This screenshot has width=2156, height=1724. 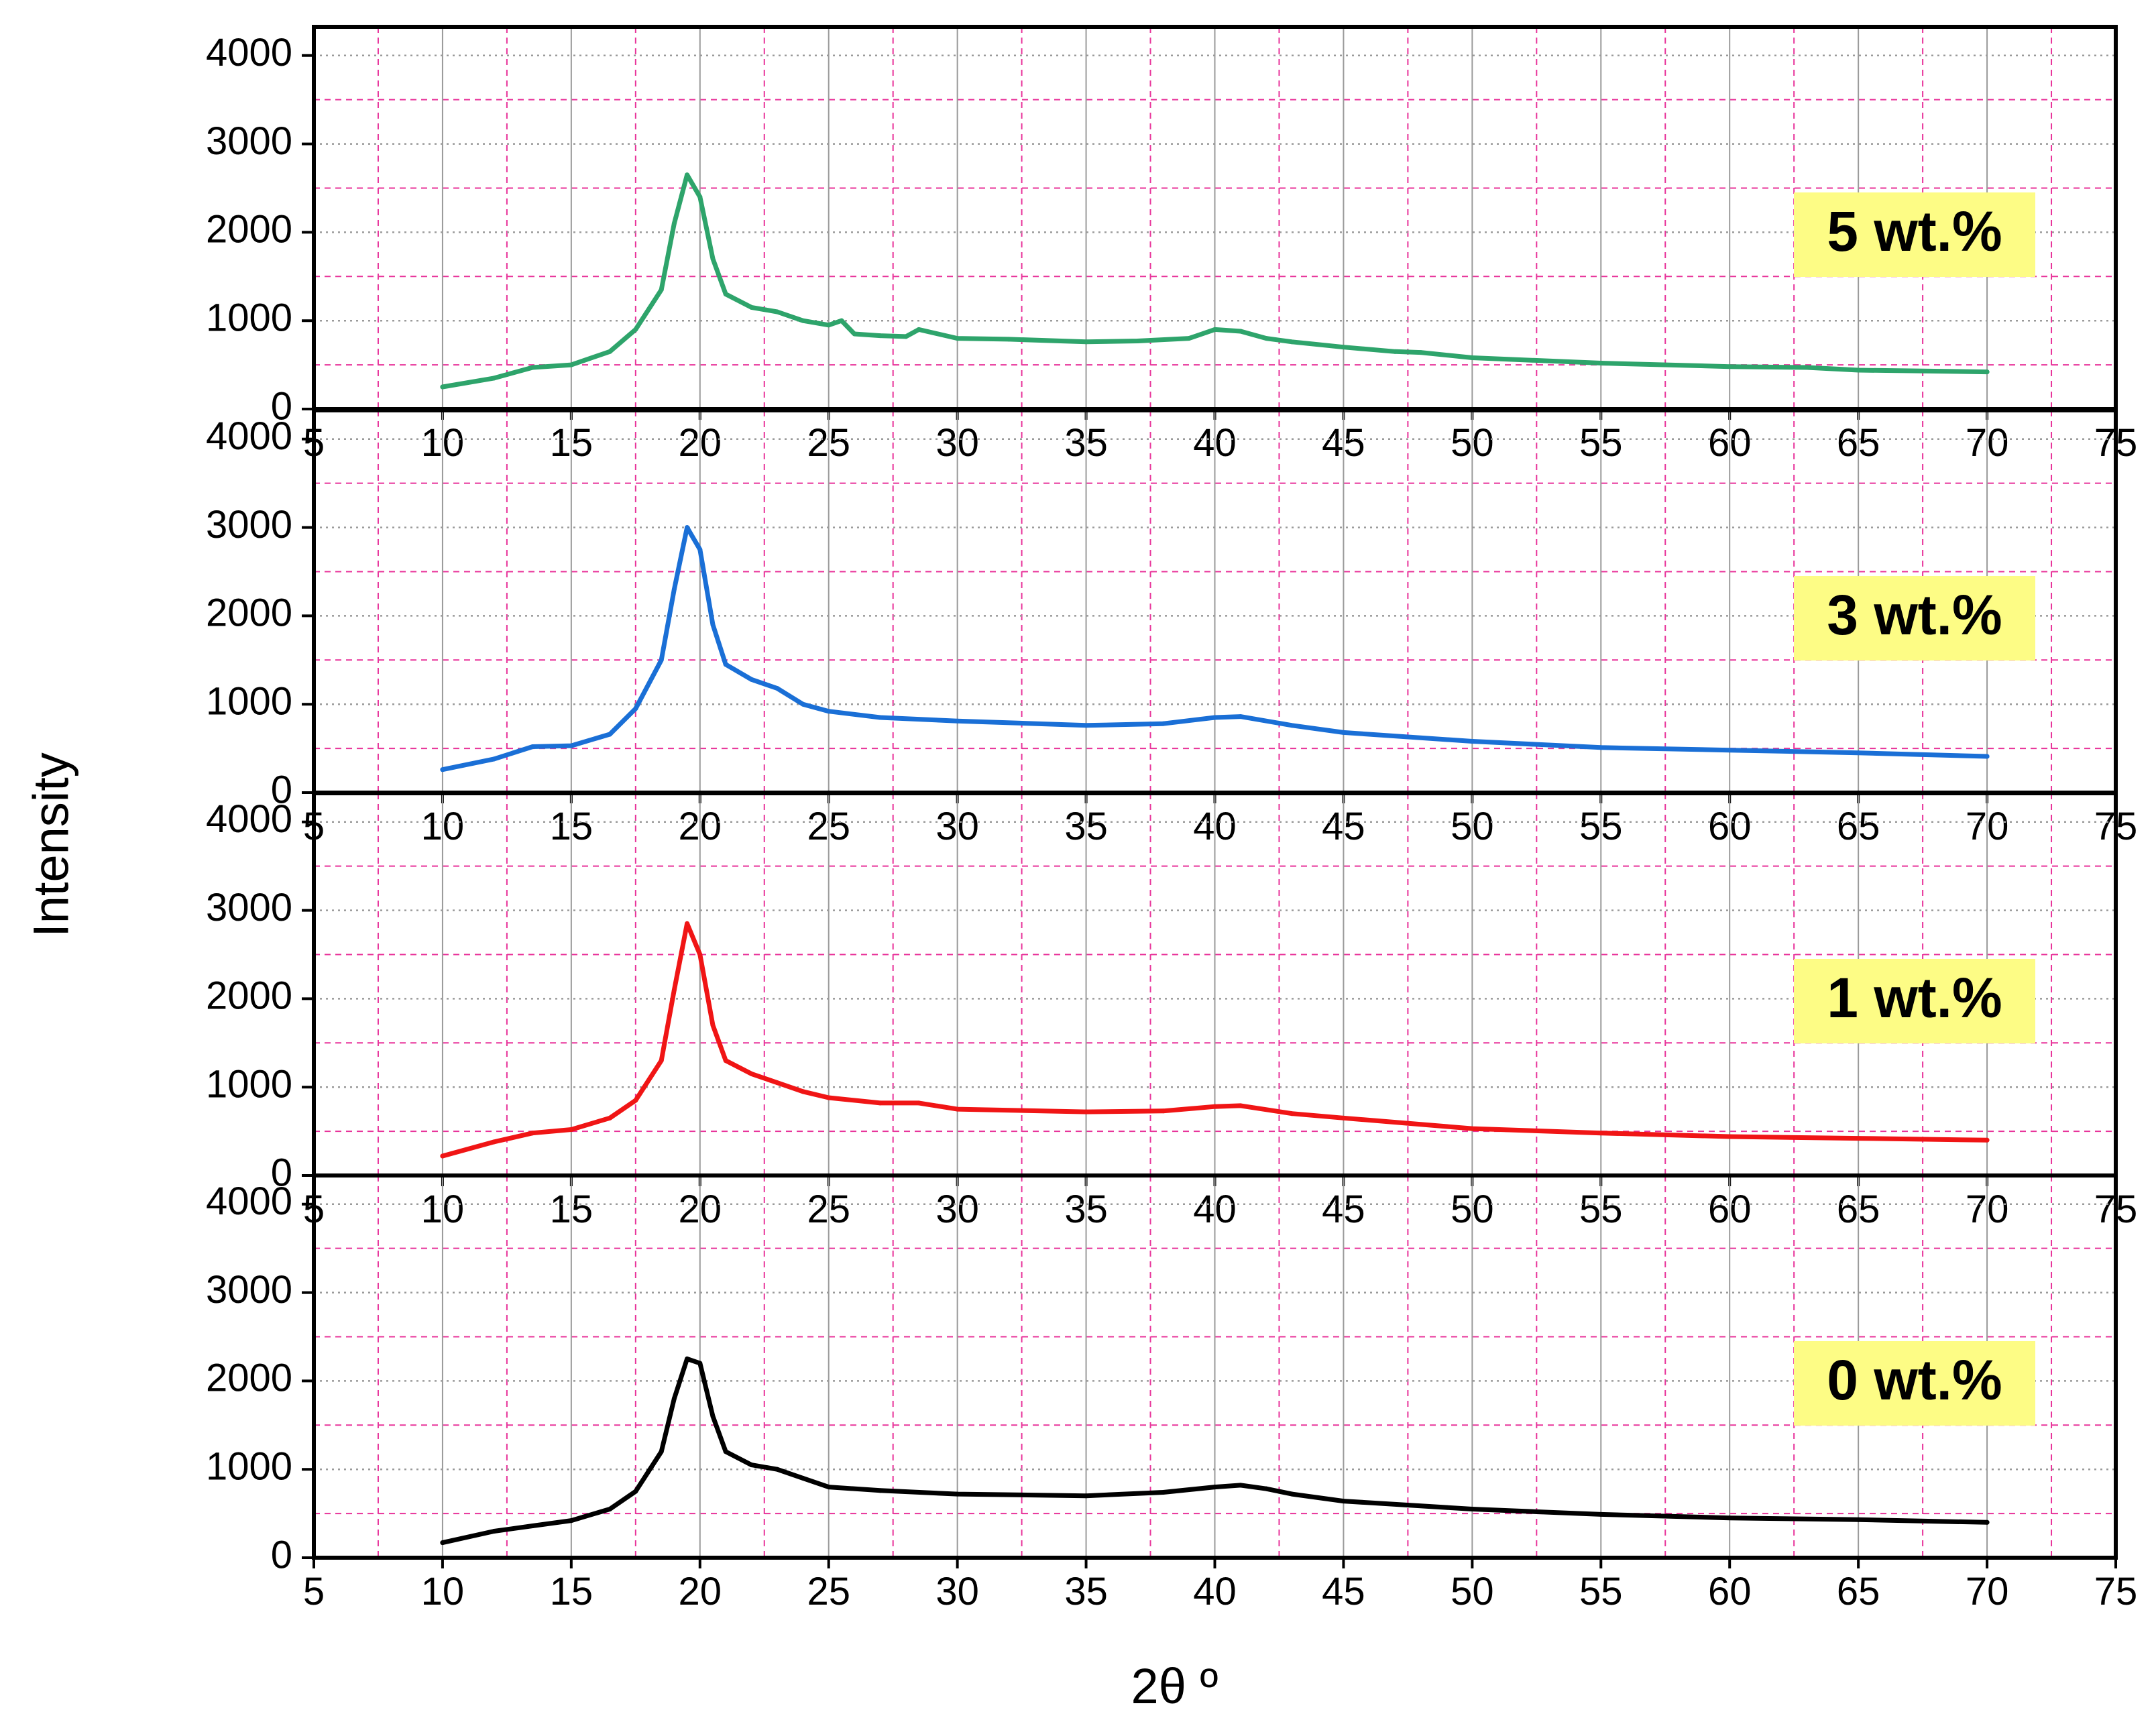 I want to click on x-tick-label: 30, so click(x=957, y=1591).